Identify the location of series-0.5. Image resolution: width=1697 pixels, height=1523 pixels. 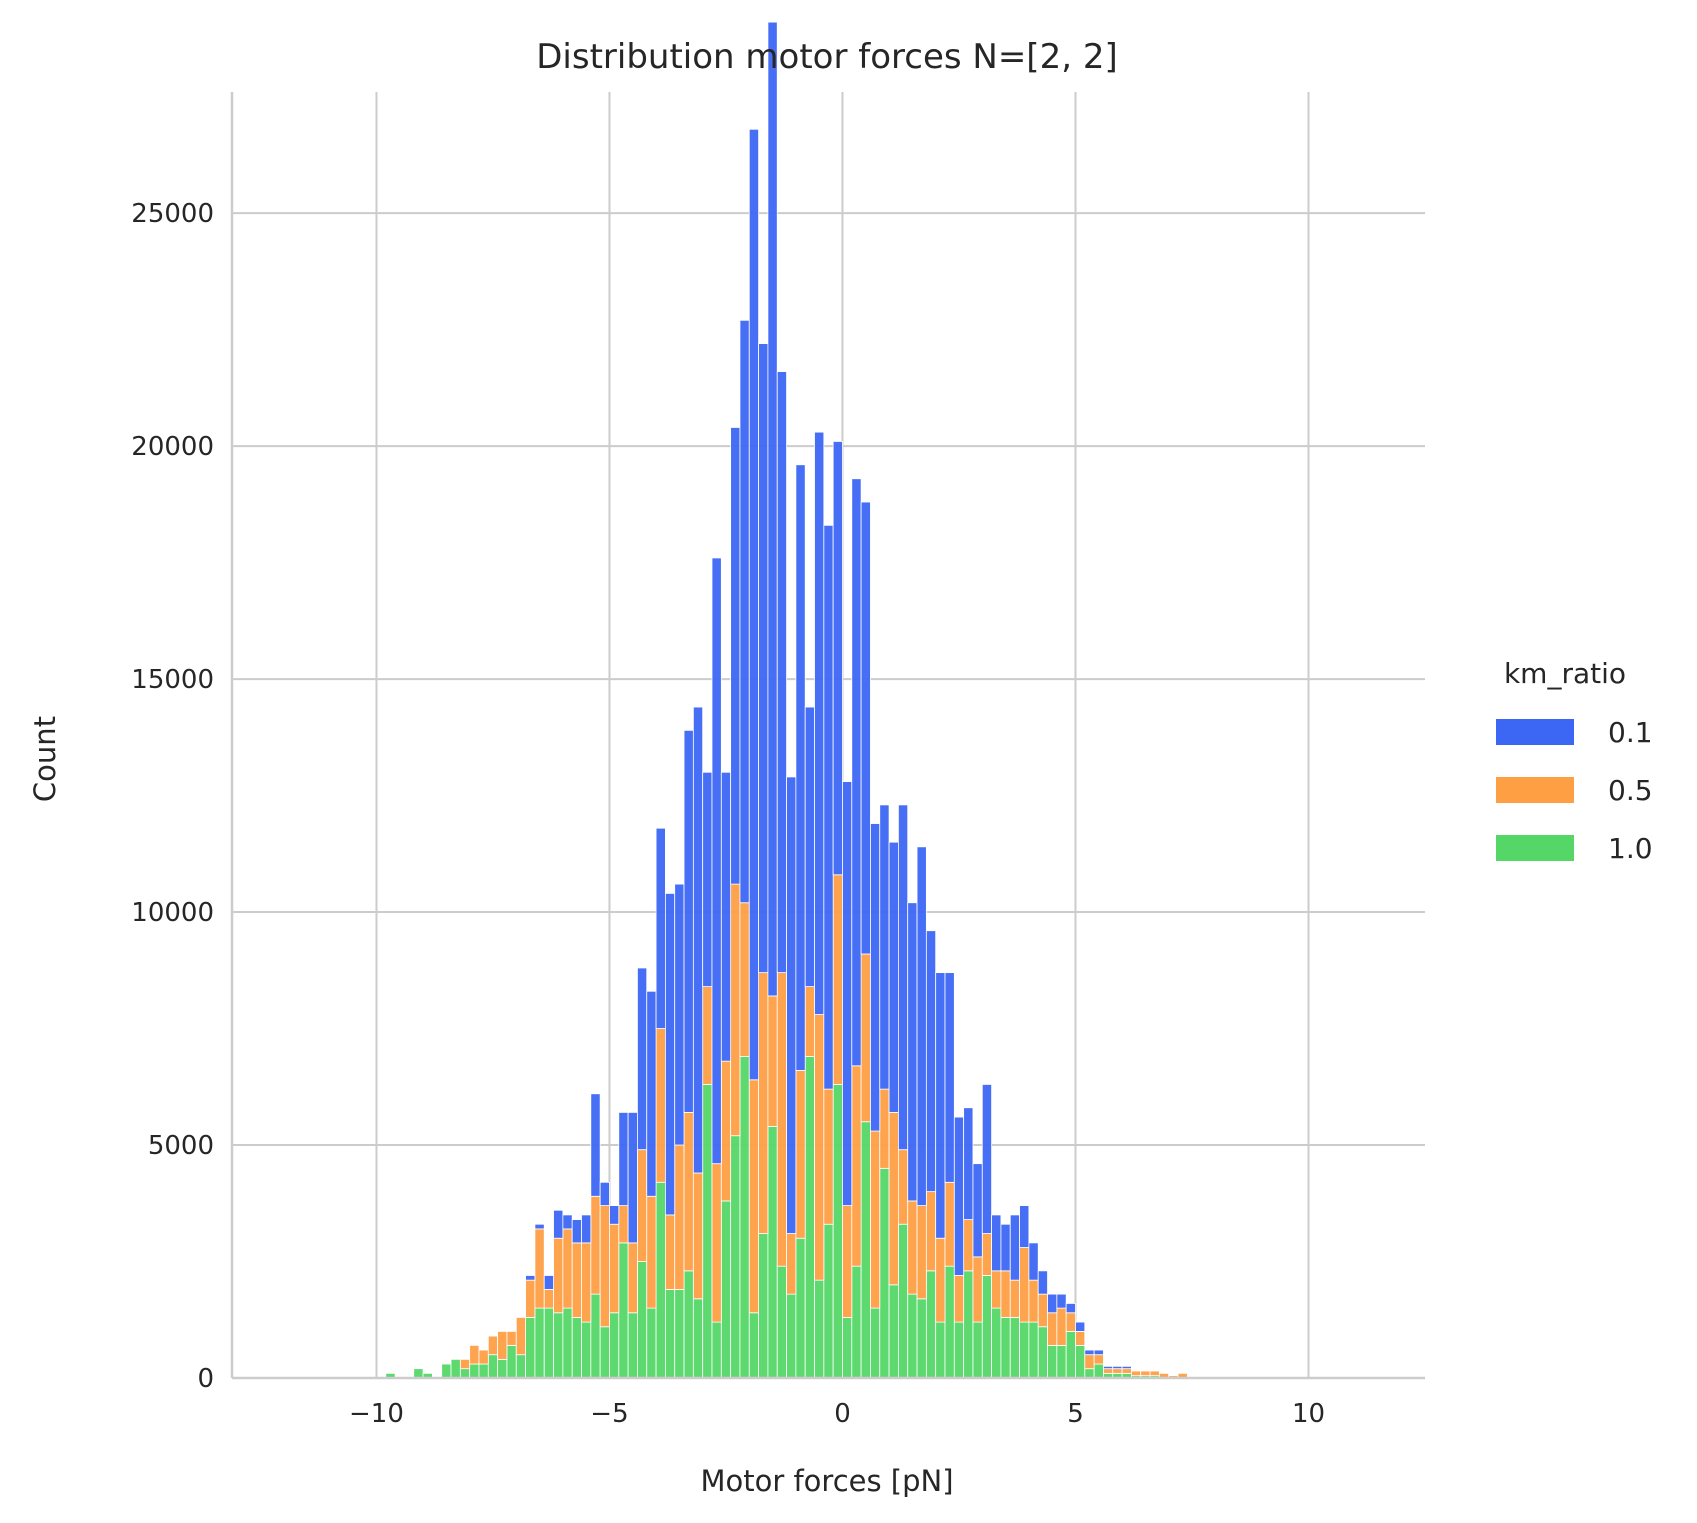
(823, 1126).